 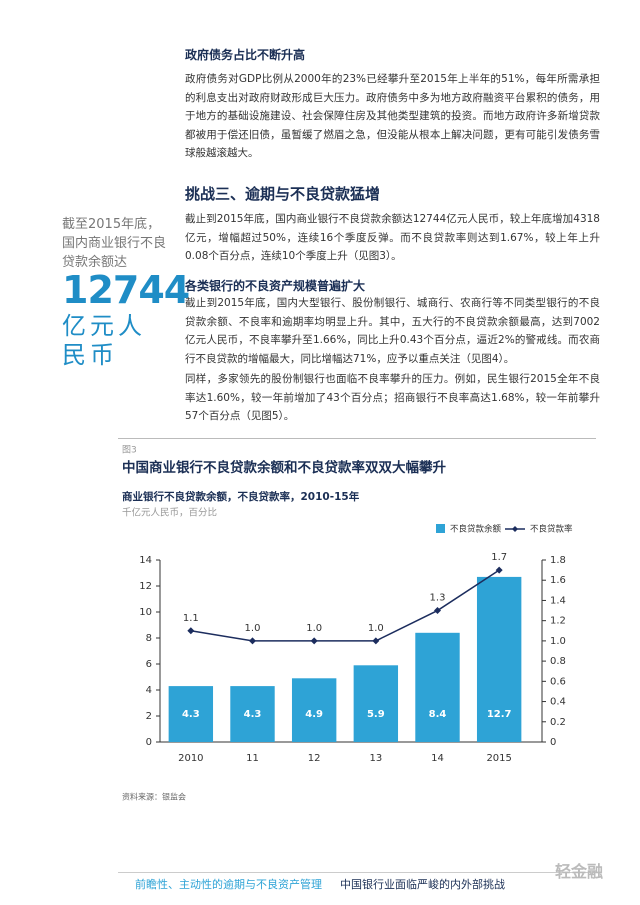 I want to click on legend-swatch, so click(x=440, y=528).